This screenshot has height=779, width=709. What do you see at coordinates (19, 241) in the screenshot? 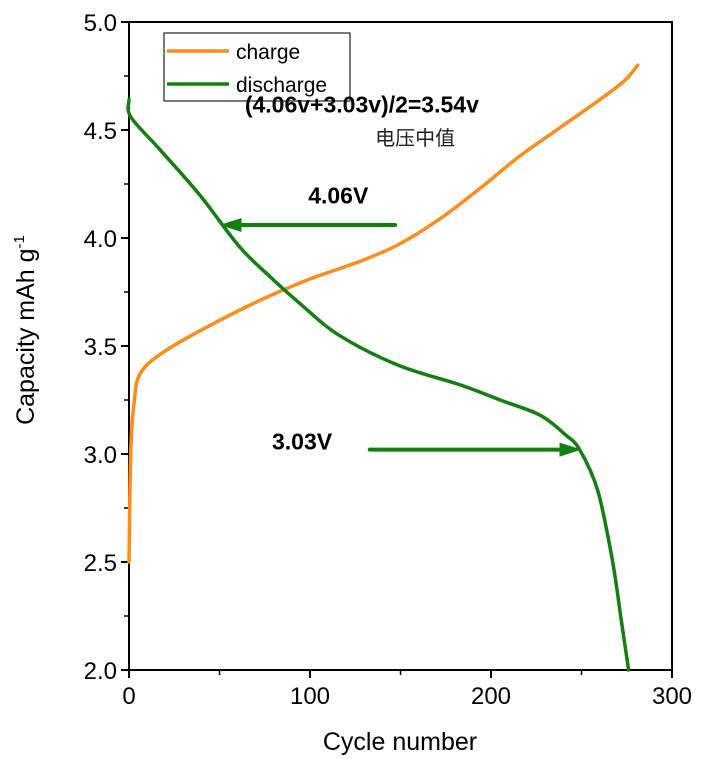
I see `y-axis-label-sup: -1` at bounding box center [19, 241].